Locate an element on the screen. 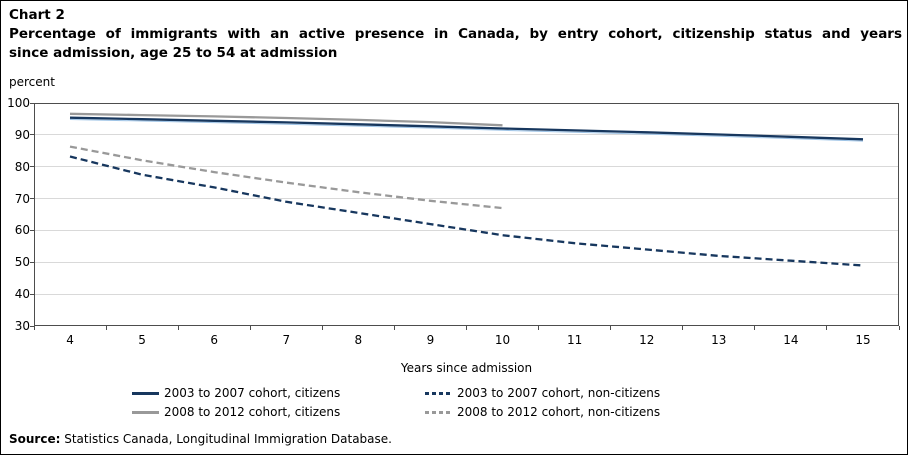 This screenshot has height=455, width=908. legend-marker-dashed-gray is located at coordinates (438, 412).